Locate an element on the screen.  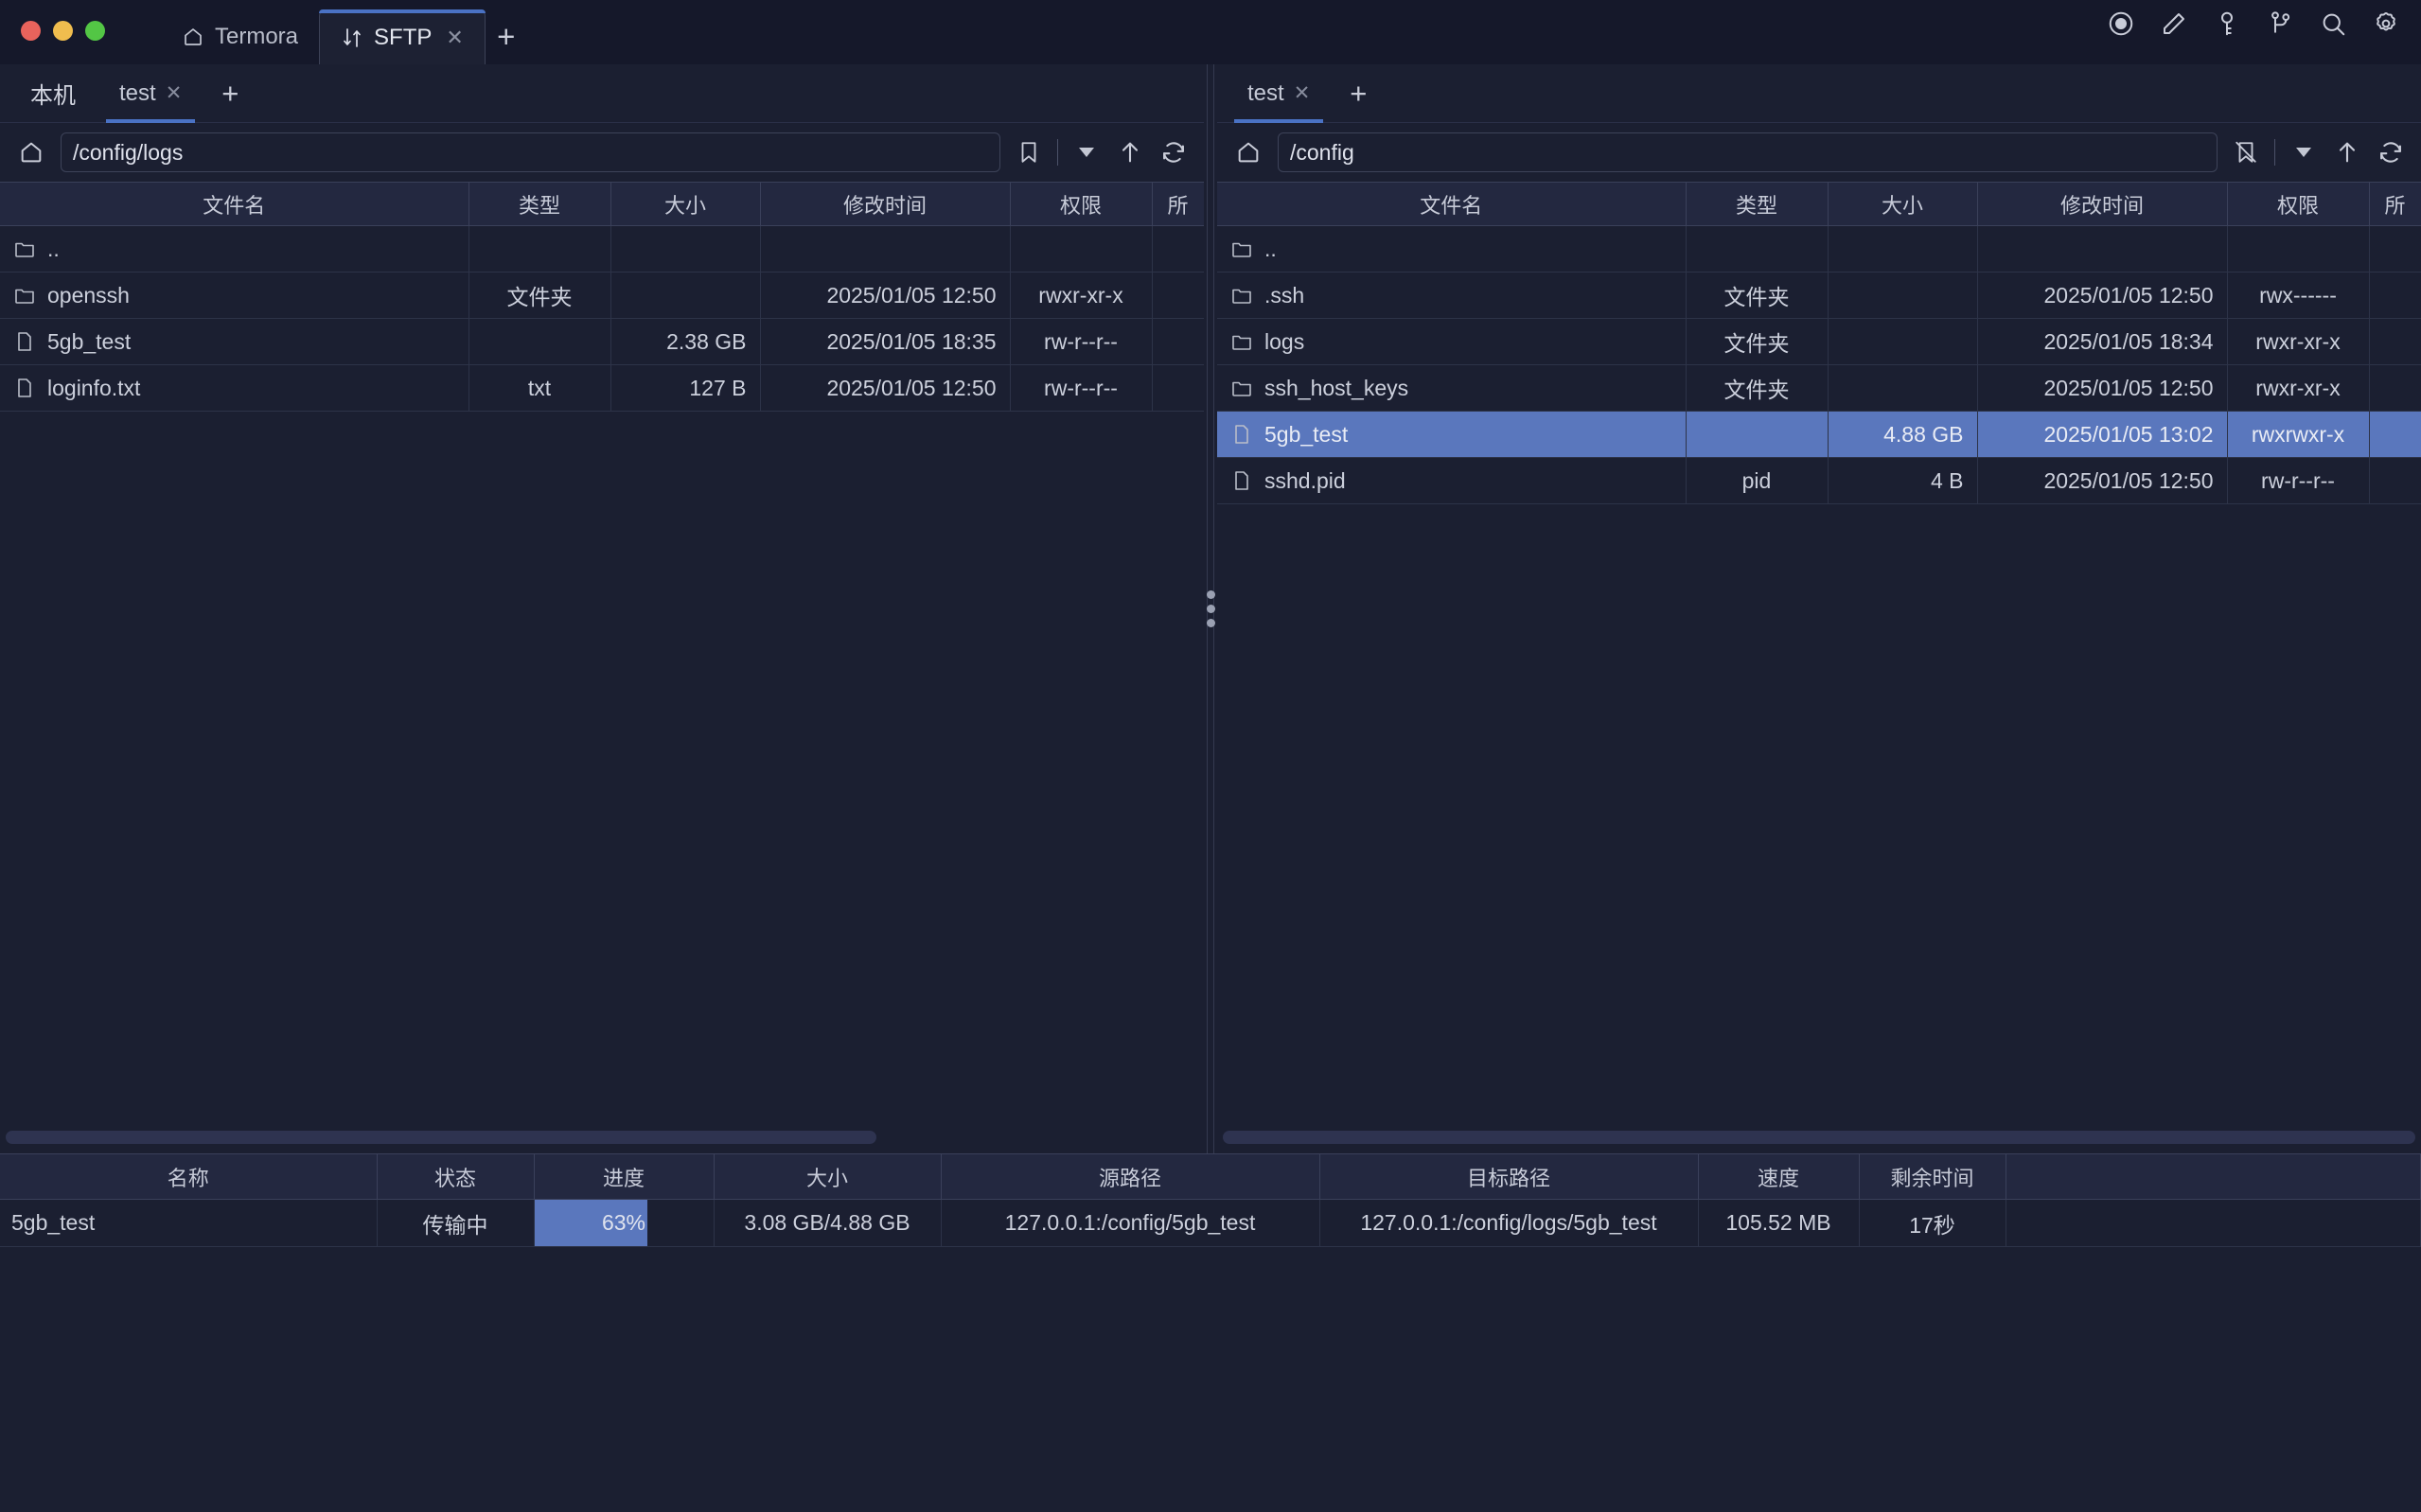
column-header-permissions: 权限 is located at coordinates (1081, 204).